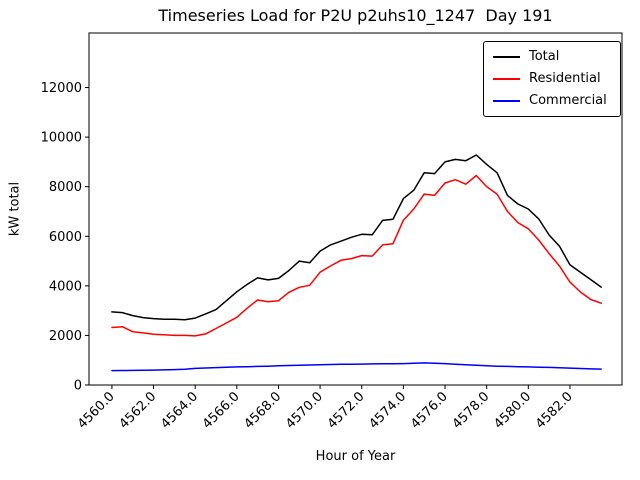 This screenshot has height=480, width=640. What do you see at coordinates (65, 237) in the screenshot?
I see `y-tick-label: 6000` at bounding box center [65, 237].